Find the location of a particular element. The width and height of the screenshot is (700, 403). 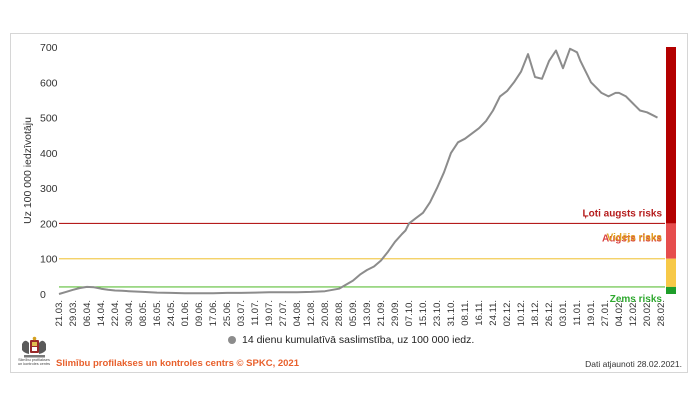

y-tick-label-2: 200 is located at coordinates (49, 224).